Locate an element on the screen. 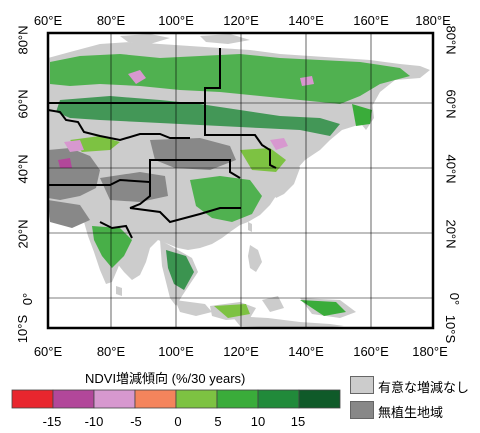 This screenshot has width=480, height=433. lon-label-top-120: 120°E is located at coordinates (241, 20).